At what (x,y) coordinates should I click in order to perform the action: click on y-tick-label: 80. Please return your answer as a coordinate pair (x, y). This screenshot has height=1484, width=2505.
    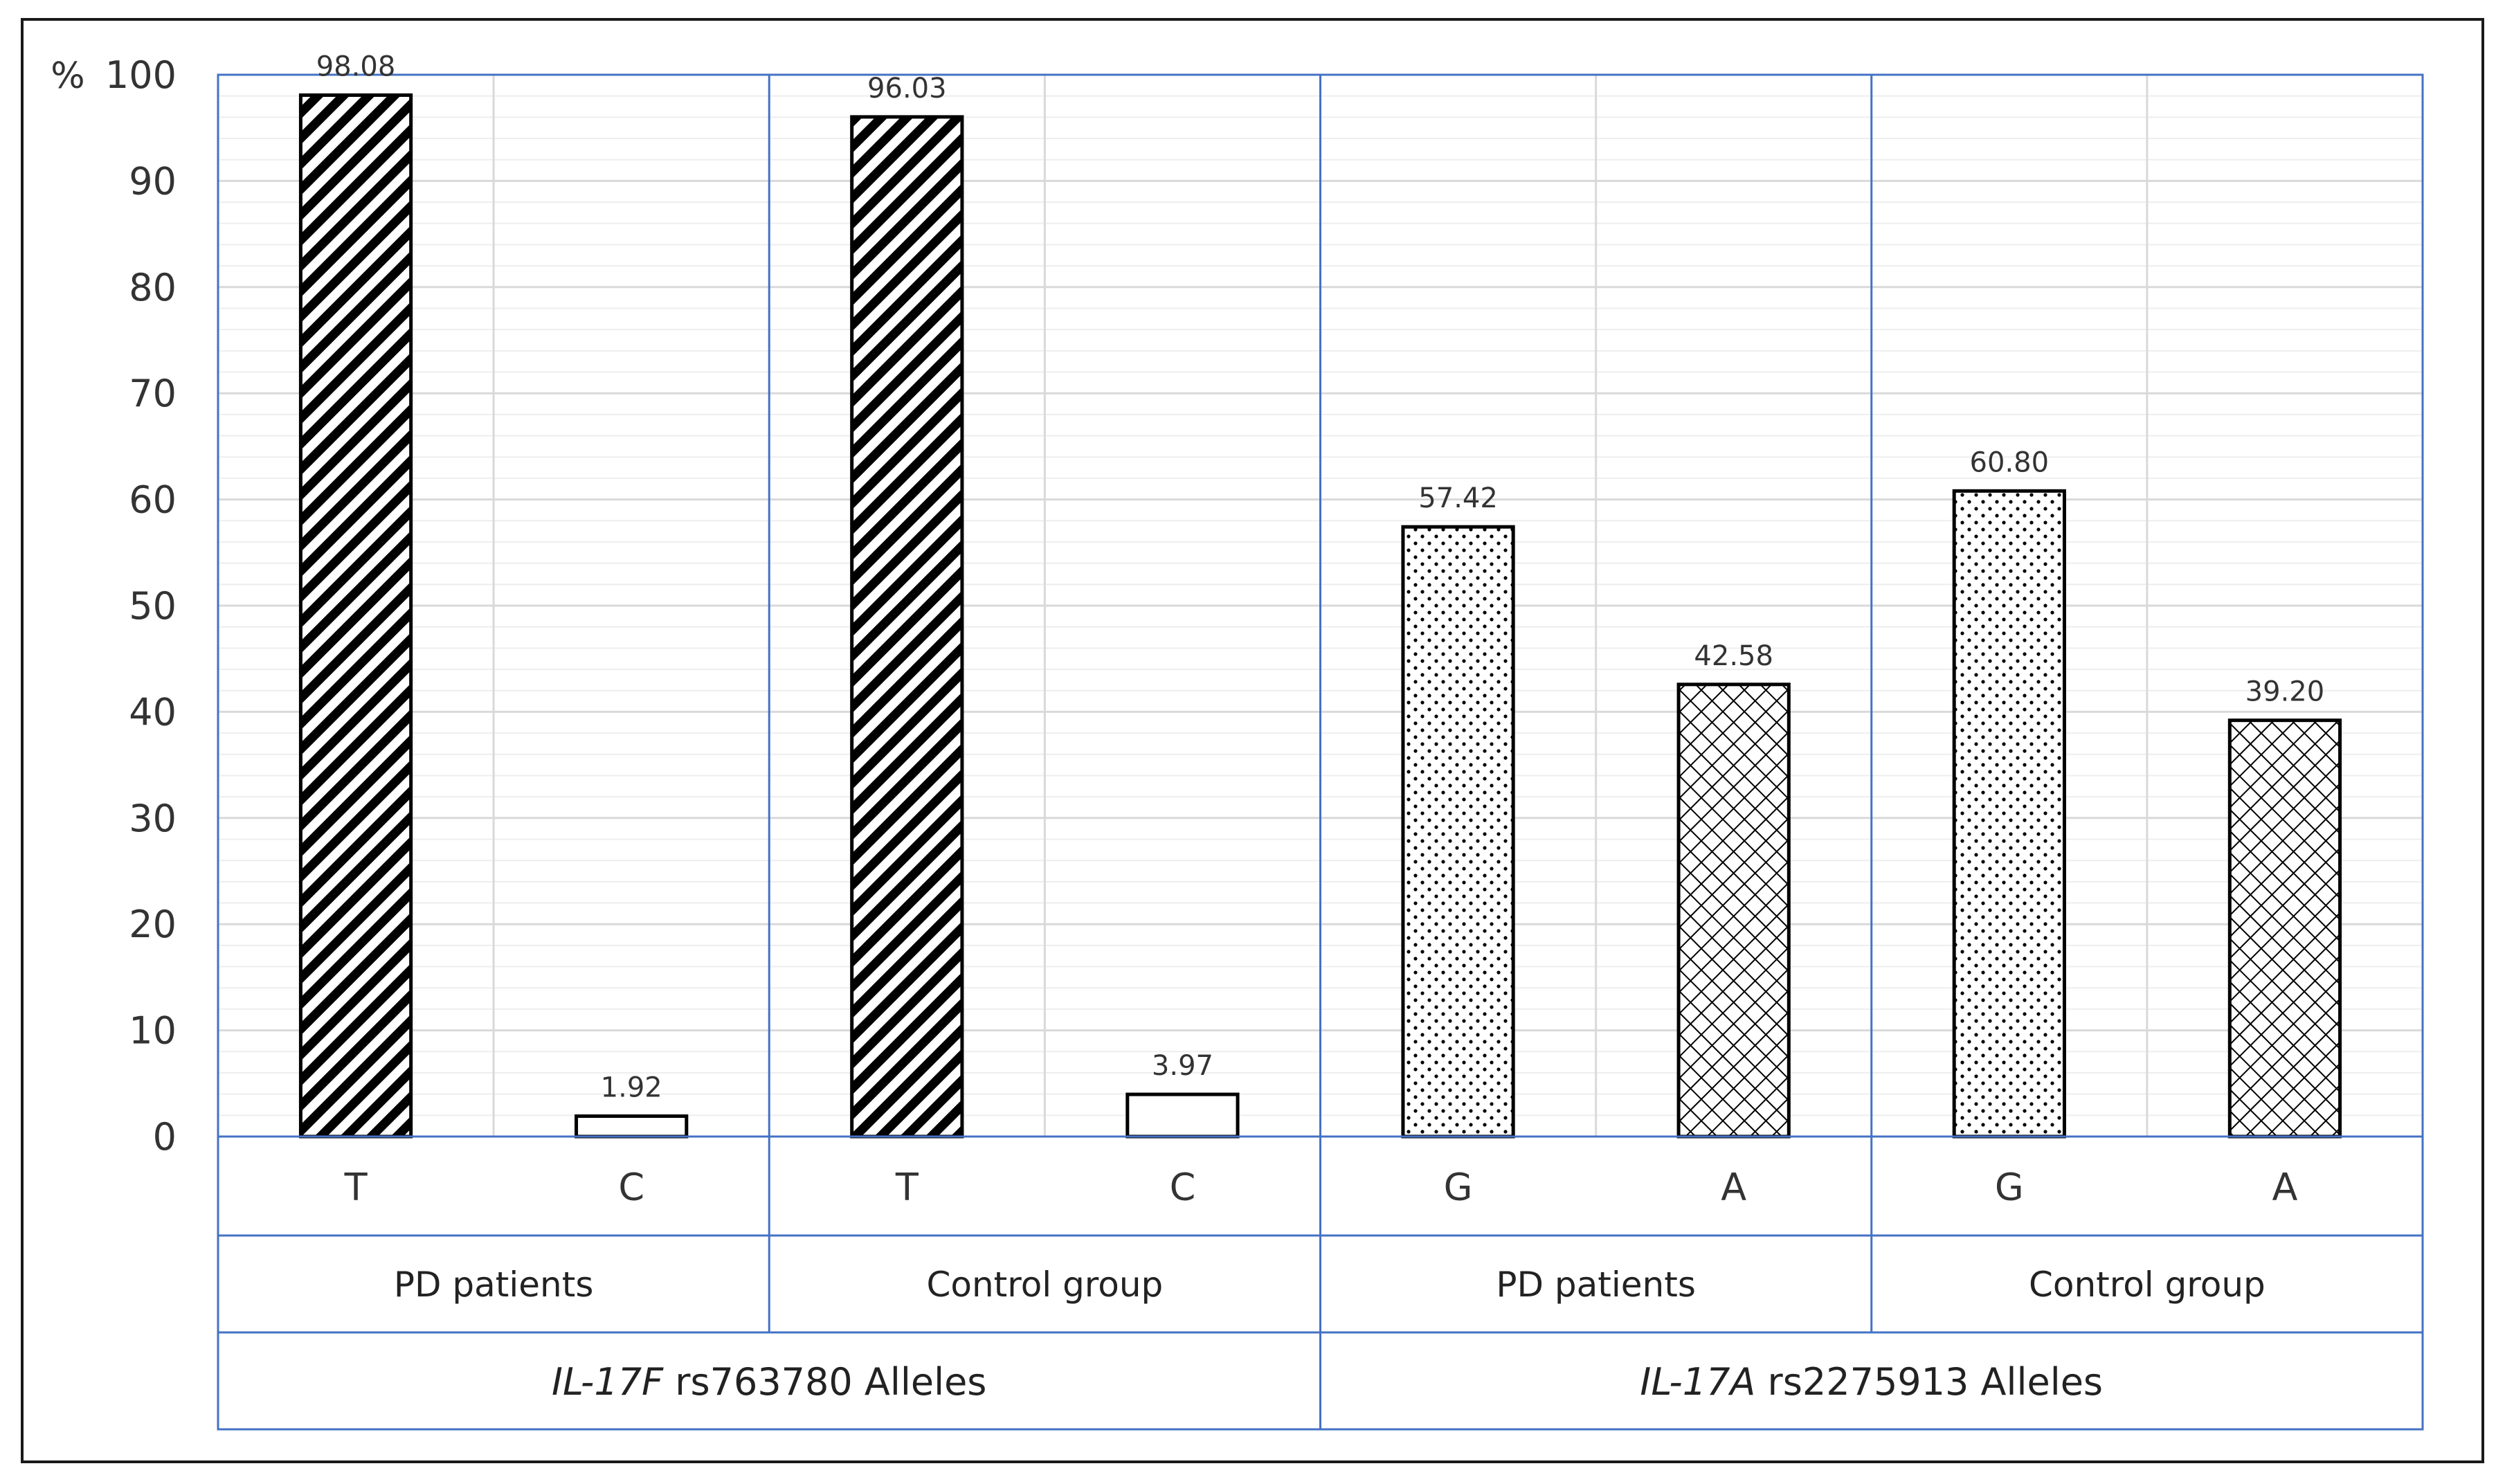
    Looking at the image, I should click on (153, 287).